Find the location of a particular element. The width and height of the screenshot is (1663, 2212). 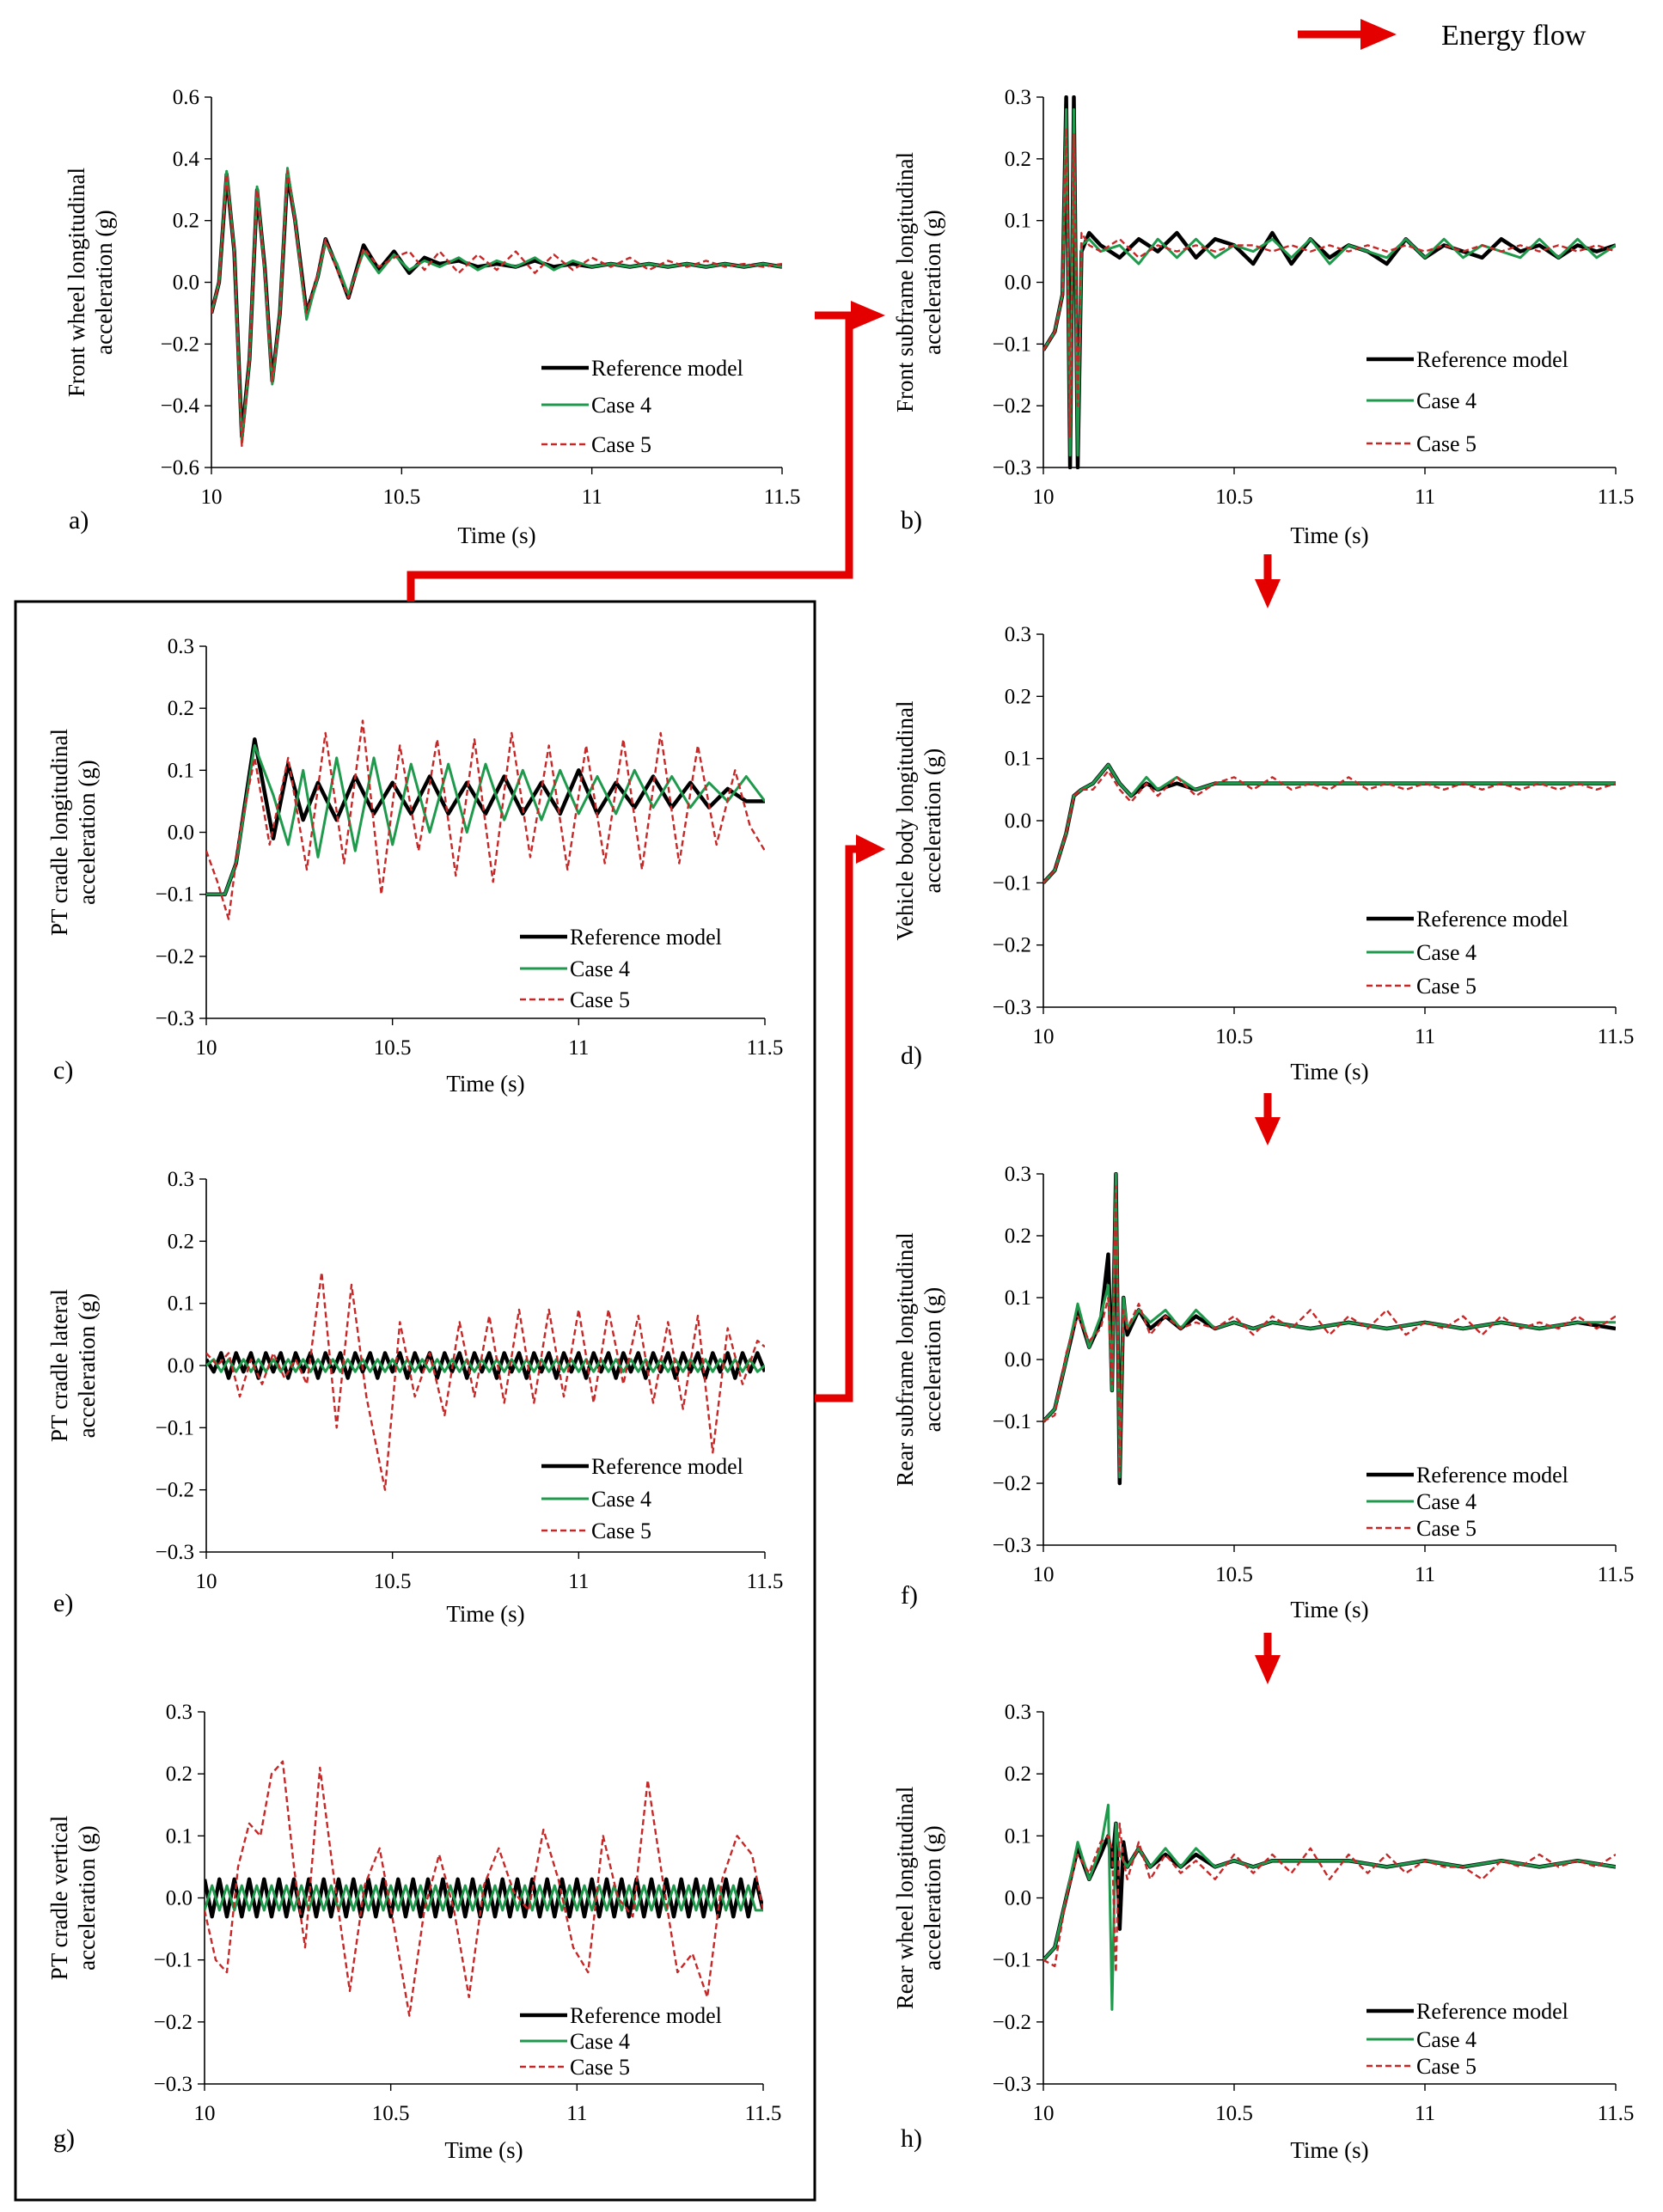

y-tick-label: −0.4 is located at coordinates (180, 406).